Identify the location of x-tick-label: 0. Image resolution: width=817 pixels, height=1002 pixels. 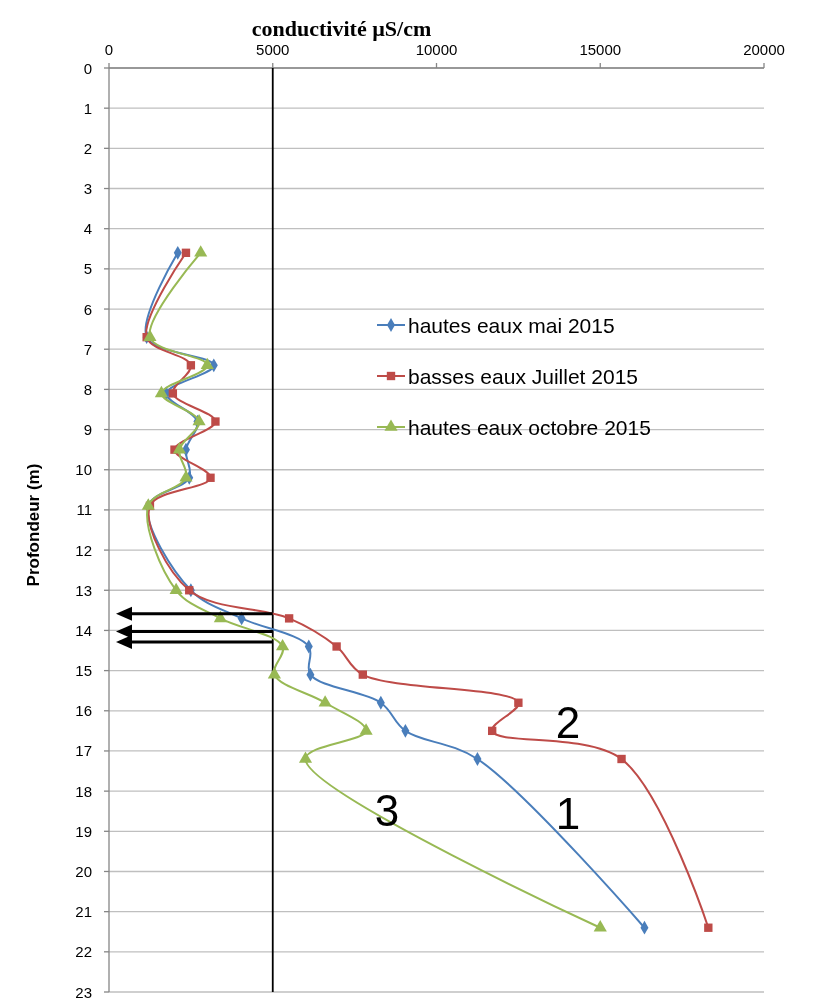
(109, 49).